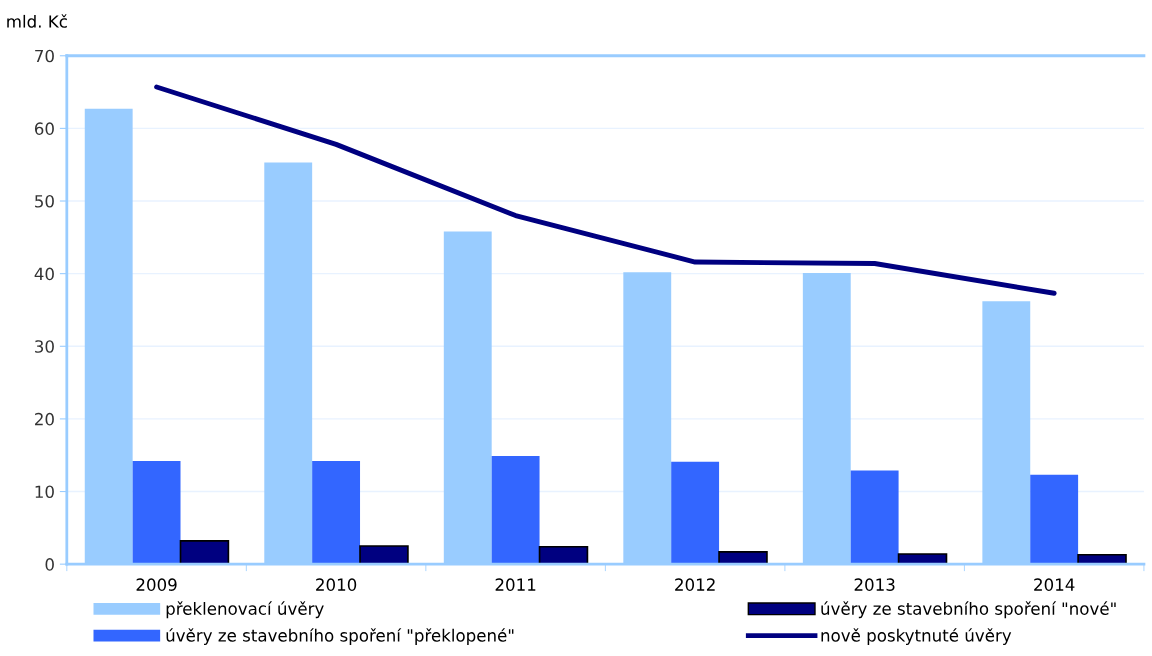 This screenshot has height=656, width=1152. Describe the element at coordinates (44, 128) in the screenshot. I see `y-tick-label: 60` at that location.